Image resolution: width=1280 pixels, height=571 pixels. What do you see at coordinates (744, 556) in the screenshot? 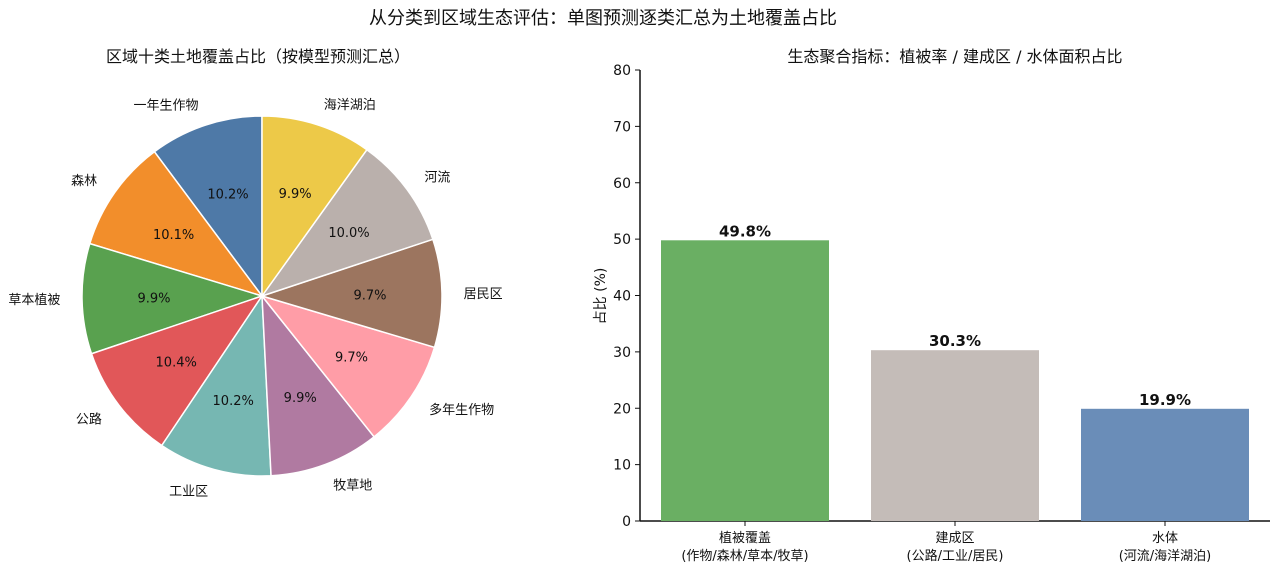
I see `bar-x-tick-sublabel: (作物/森林/草本/牧草)` at bounding box center [744, 556].